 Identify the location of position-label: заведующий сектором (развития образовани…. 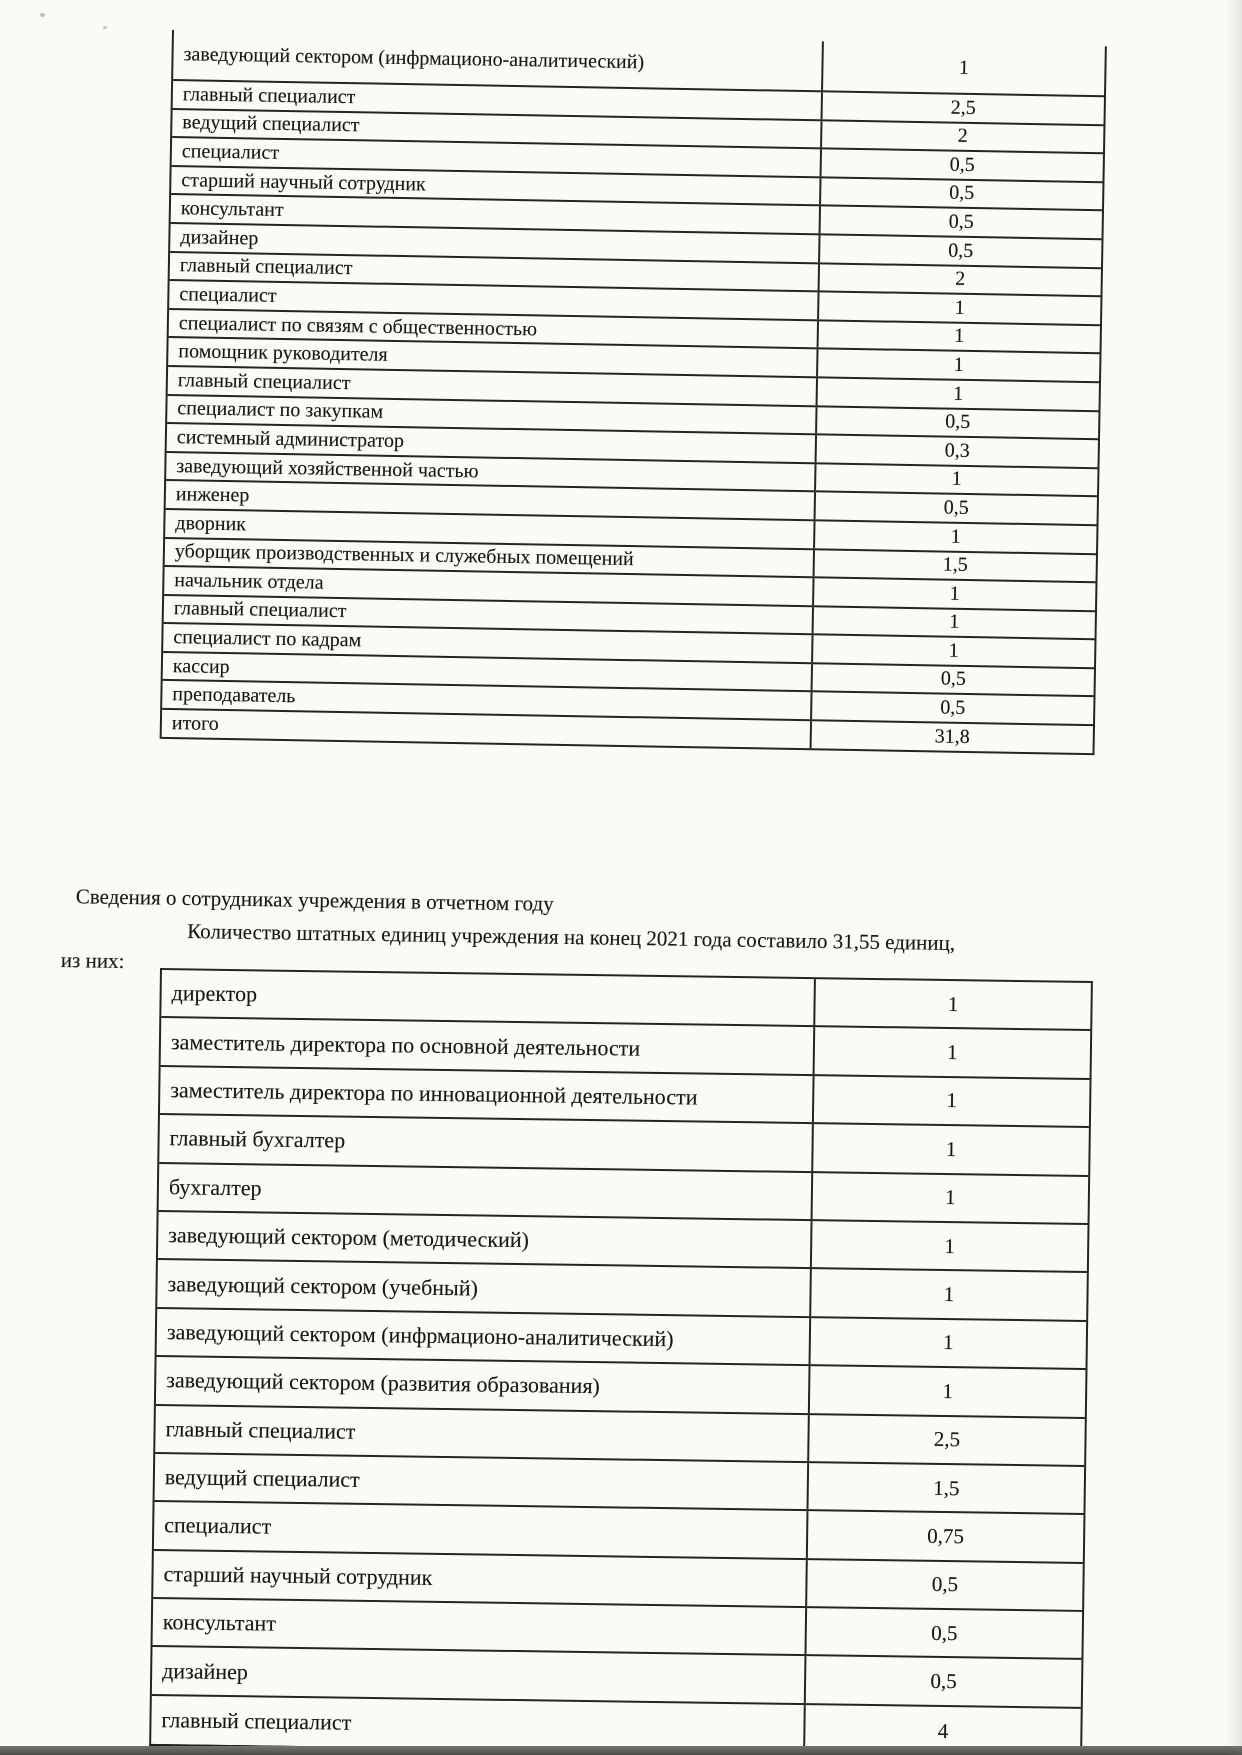
(483, 1385).